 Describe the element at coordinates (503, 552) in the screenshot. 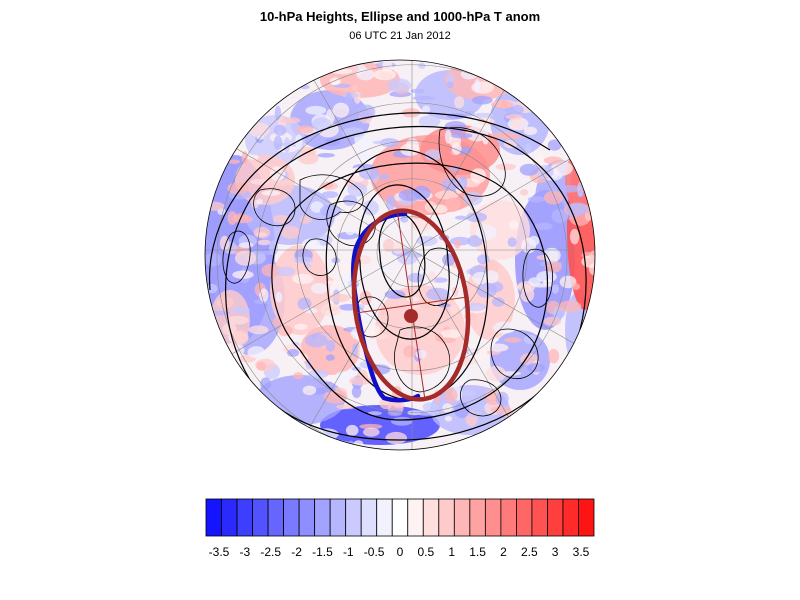

I see `colorbar-tick-label: 2` at that location.